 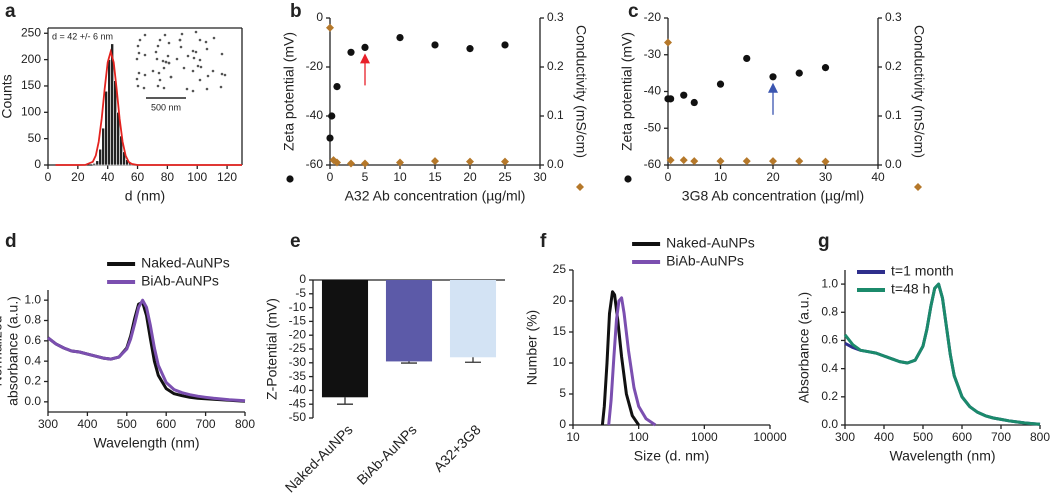 I want to click on legend-label: t=1 month, so click(x=922, y=271).